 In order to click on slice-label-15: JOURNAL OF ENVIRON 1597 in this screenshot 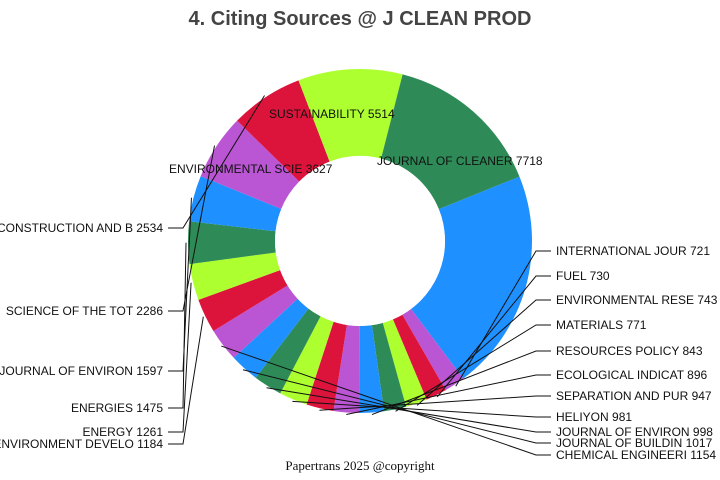, I will do `click(81, 371)`.